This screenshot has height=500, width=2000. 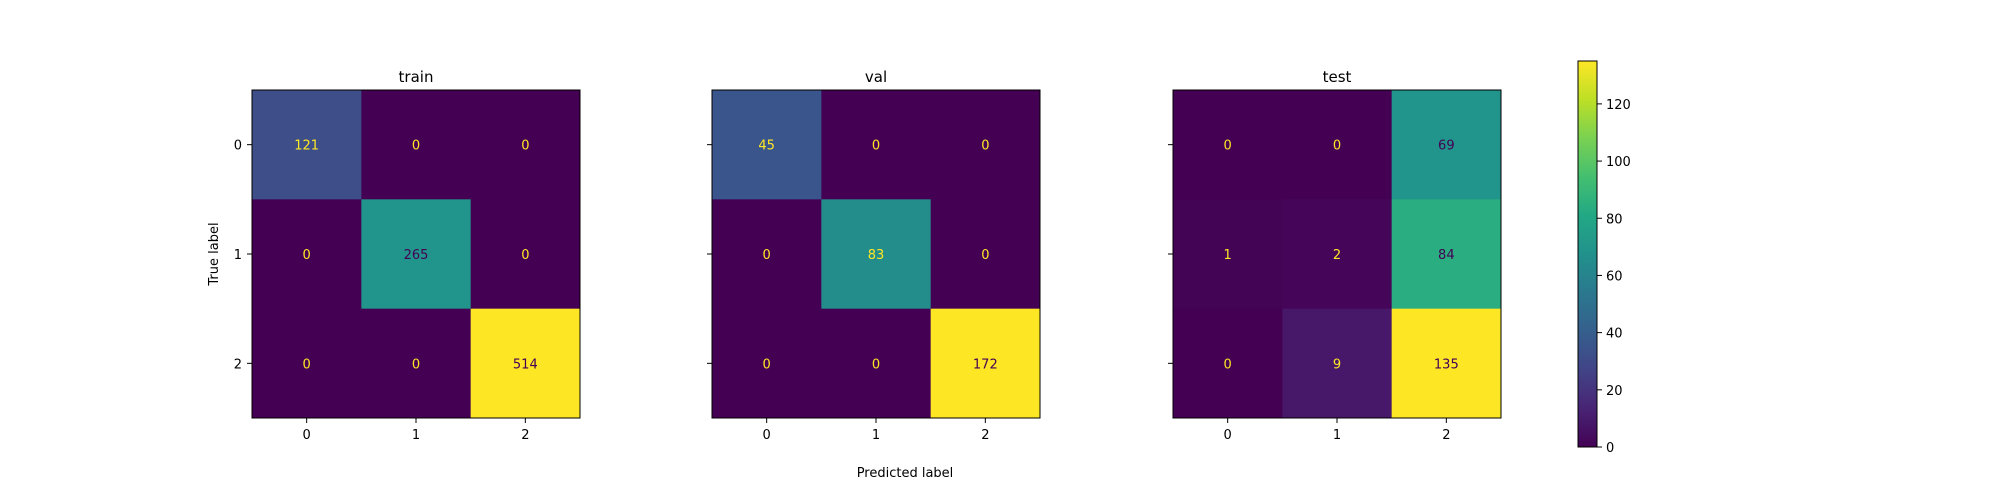 I want to click on cell-value: 83, so click(x=876, y=255).